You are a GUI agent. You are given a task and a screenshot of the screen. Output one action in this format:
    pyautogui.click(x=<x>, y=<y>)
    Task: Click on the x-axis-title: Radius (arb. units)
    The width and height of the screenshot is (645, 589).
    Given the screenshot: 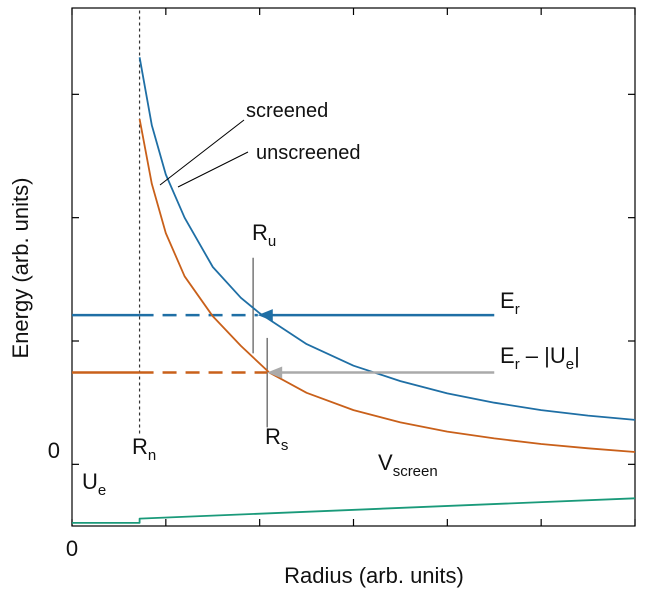 What is the action you would take?
    pyautogui.click(x=374, y=575)
    